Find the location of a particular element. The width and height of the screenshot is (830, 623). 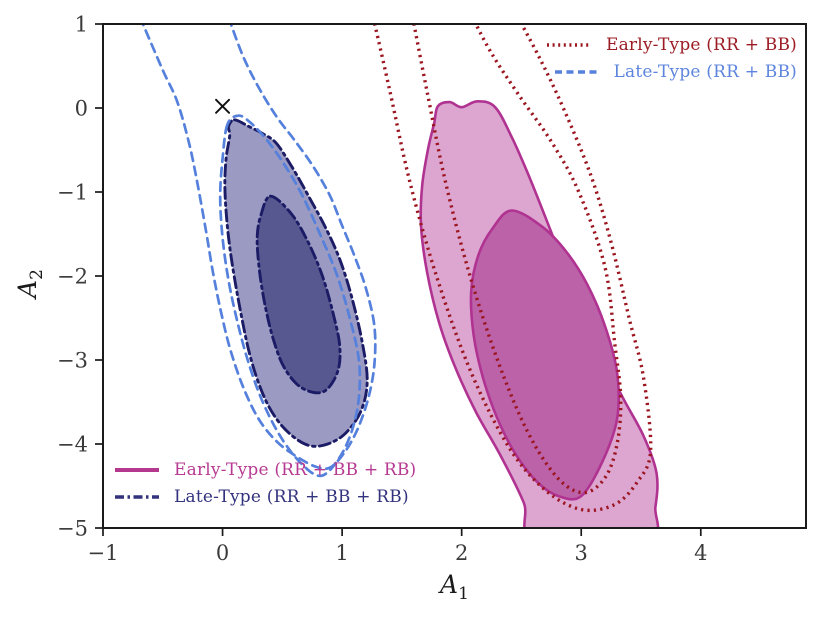

x-axis-label: A1 is located at coordinates (454, 587).